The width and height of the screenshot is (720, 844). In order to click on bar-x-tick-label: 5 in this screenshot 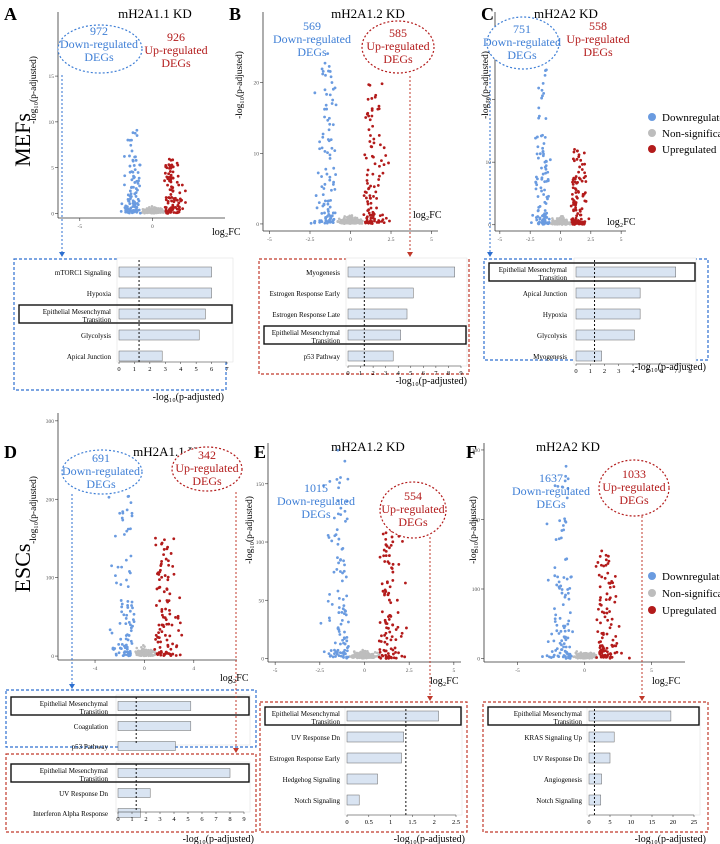, I will do `click(647, 371)`.